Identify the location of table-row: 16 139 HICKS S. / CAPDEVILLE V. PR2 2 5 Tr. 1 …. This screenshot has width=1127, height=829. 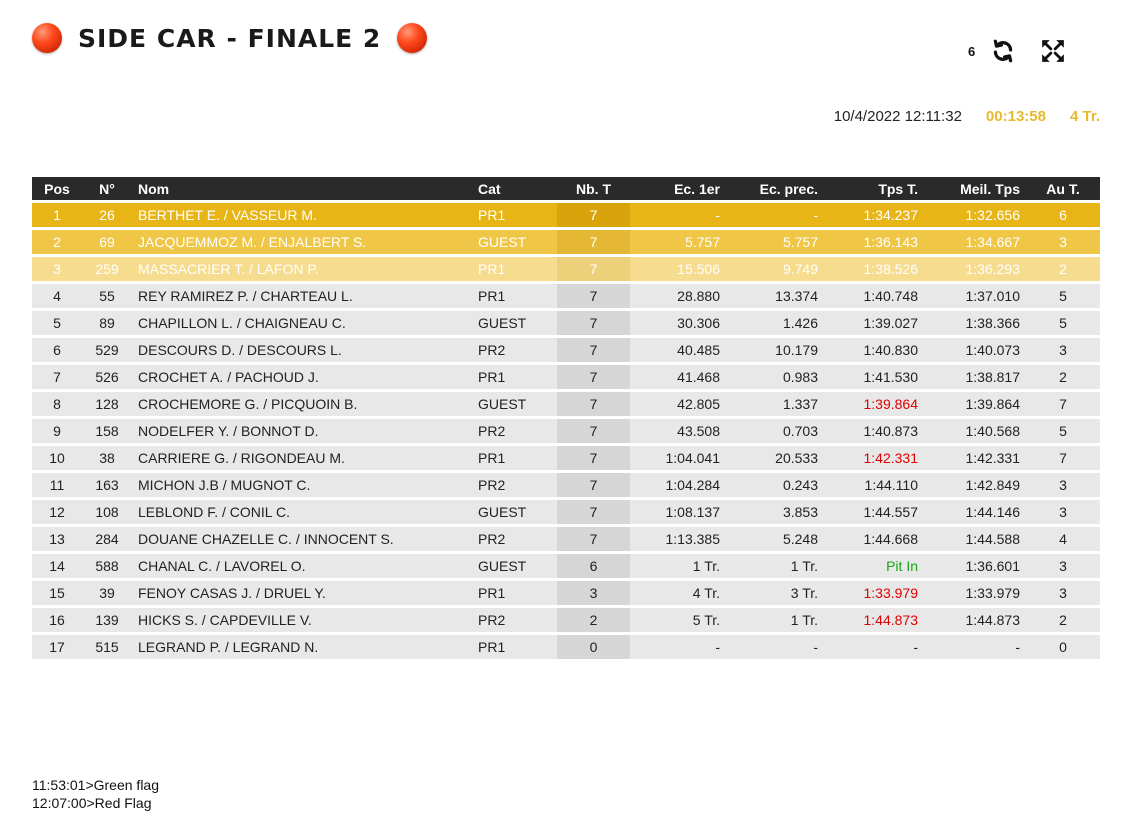
(566, 620).